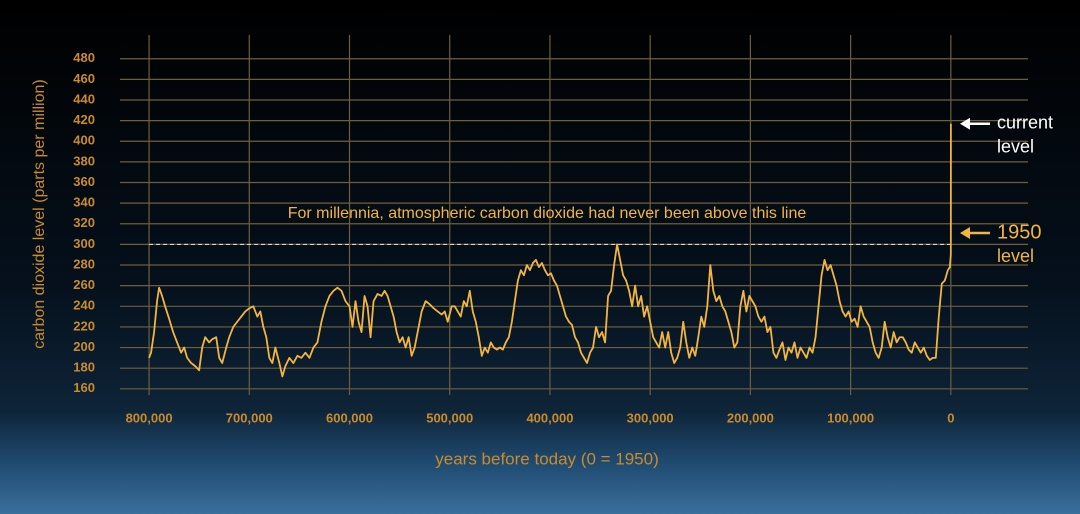 The height and width of the screenshot is (514, 1080). What do you see at coordinates (84, 202) in the screenshot?
I see `y-tick-label: 340` at bounding box center [84, 202].